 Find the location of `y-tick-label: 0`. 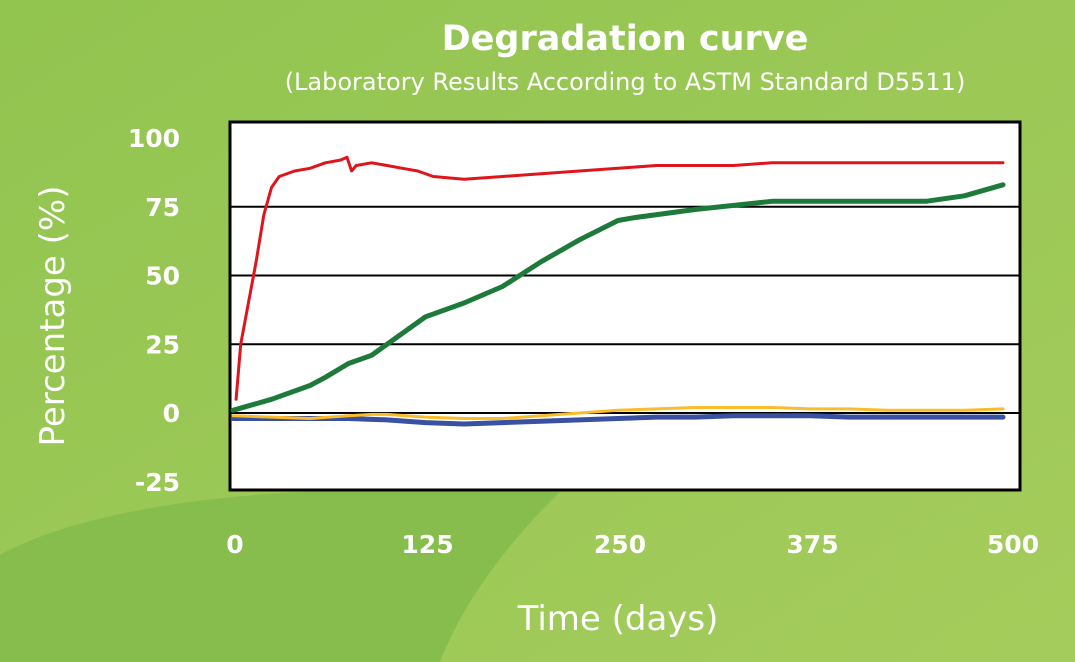

y-tick-label: 0 is located at coordinates (171, 413).